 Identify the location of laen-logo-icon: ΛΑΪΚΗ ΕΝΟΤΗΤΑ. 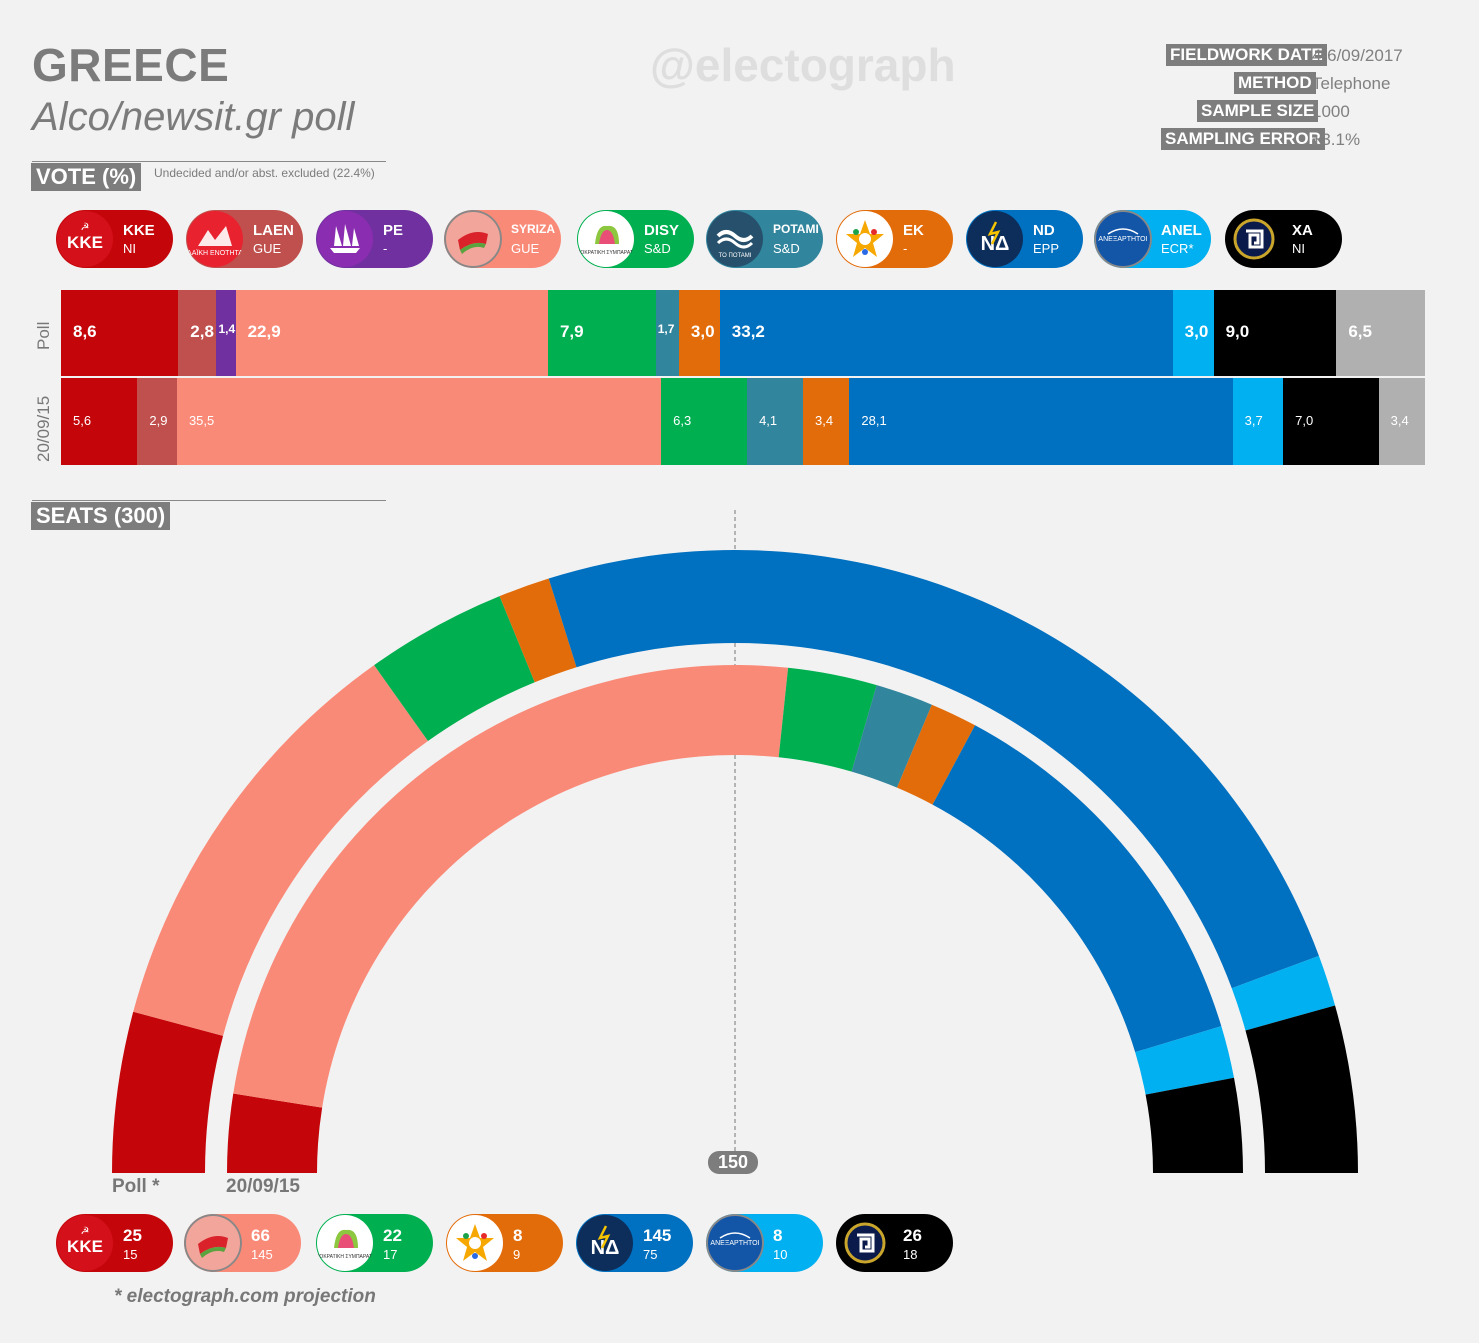
(215, 239).